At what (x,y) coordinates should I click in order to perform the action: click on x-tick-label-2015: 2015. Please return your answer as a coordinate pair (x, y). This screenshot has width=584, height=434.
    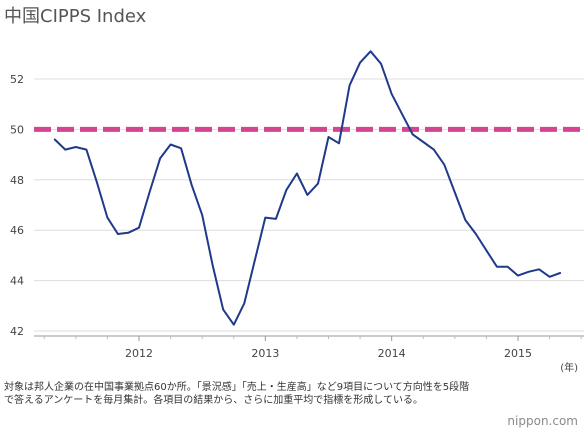
    Looking at the image, I should click on (518, 353).